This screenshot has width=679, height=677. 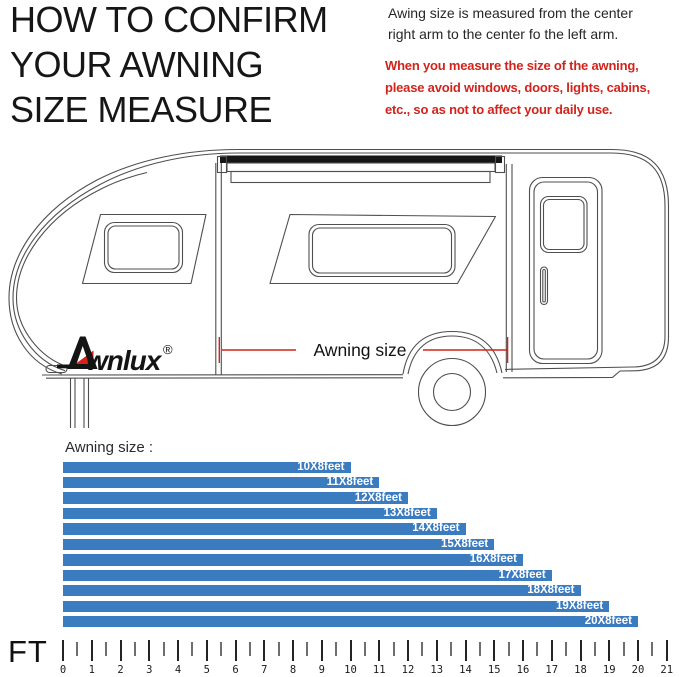 What do you see at coordinates (437, 670) in the screenshot?
I see `ruler-tick-number: 13` at bounding box center [437, 670].